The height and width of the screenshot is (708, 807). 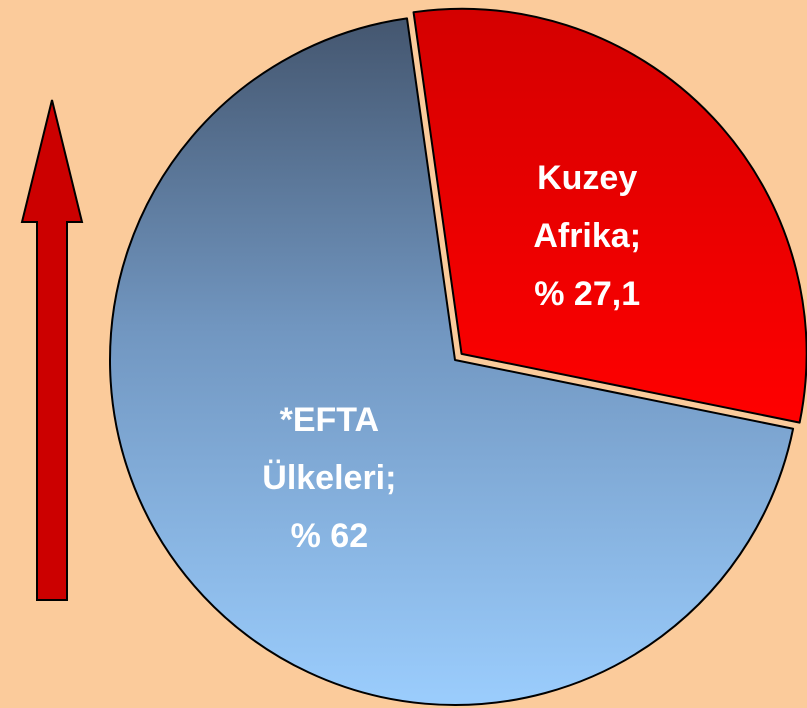 I want to click on slice-value: % 27,1, so click(x=587, y=293).